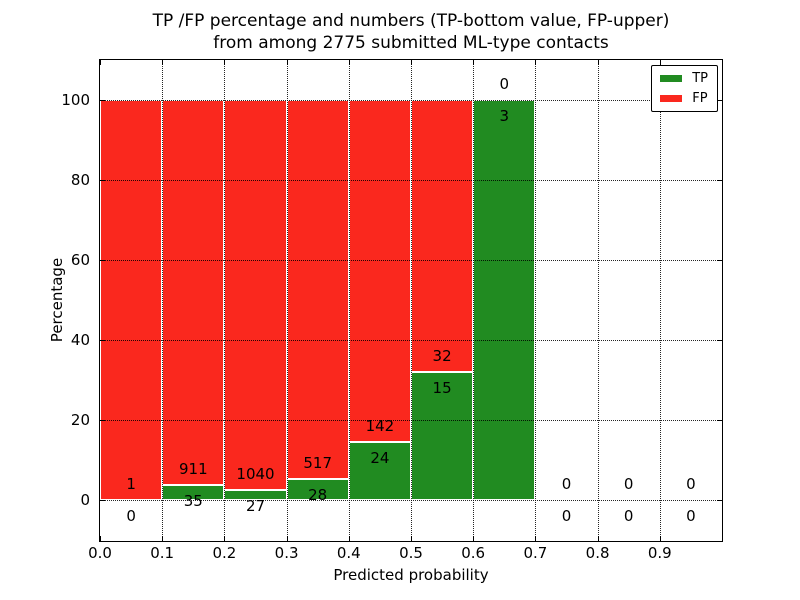 The image size is (800, 600). Describe the element at coordinates (255, 473) in the screenshot. I see `fp-count-label: 1040` at that location.